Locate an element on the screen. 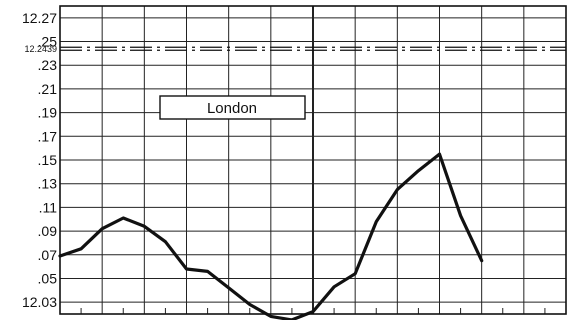  y-tick-label: .23 is located at coordinates (48, 65).